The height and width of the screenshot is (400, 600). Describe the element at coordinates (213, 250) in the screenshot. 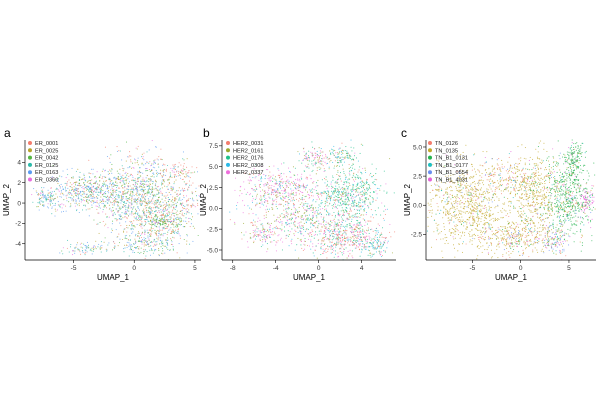

I see `y-tick-label: -5.0` at that location.